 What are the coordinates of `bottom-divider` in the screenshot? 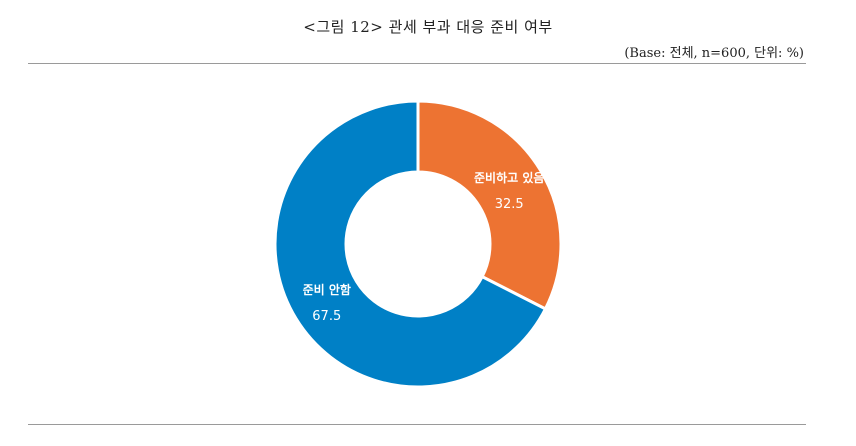 It's located at (417, 424).